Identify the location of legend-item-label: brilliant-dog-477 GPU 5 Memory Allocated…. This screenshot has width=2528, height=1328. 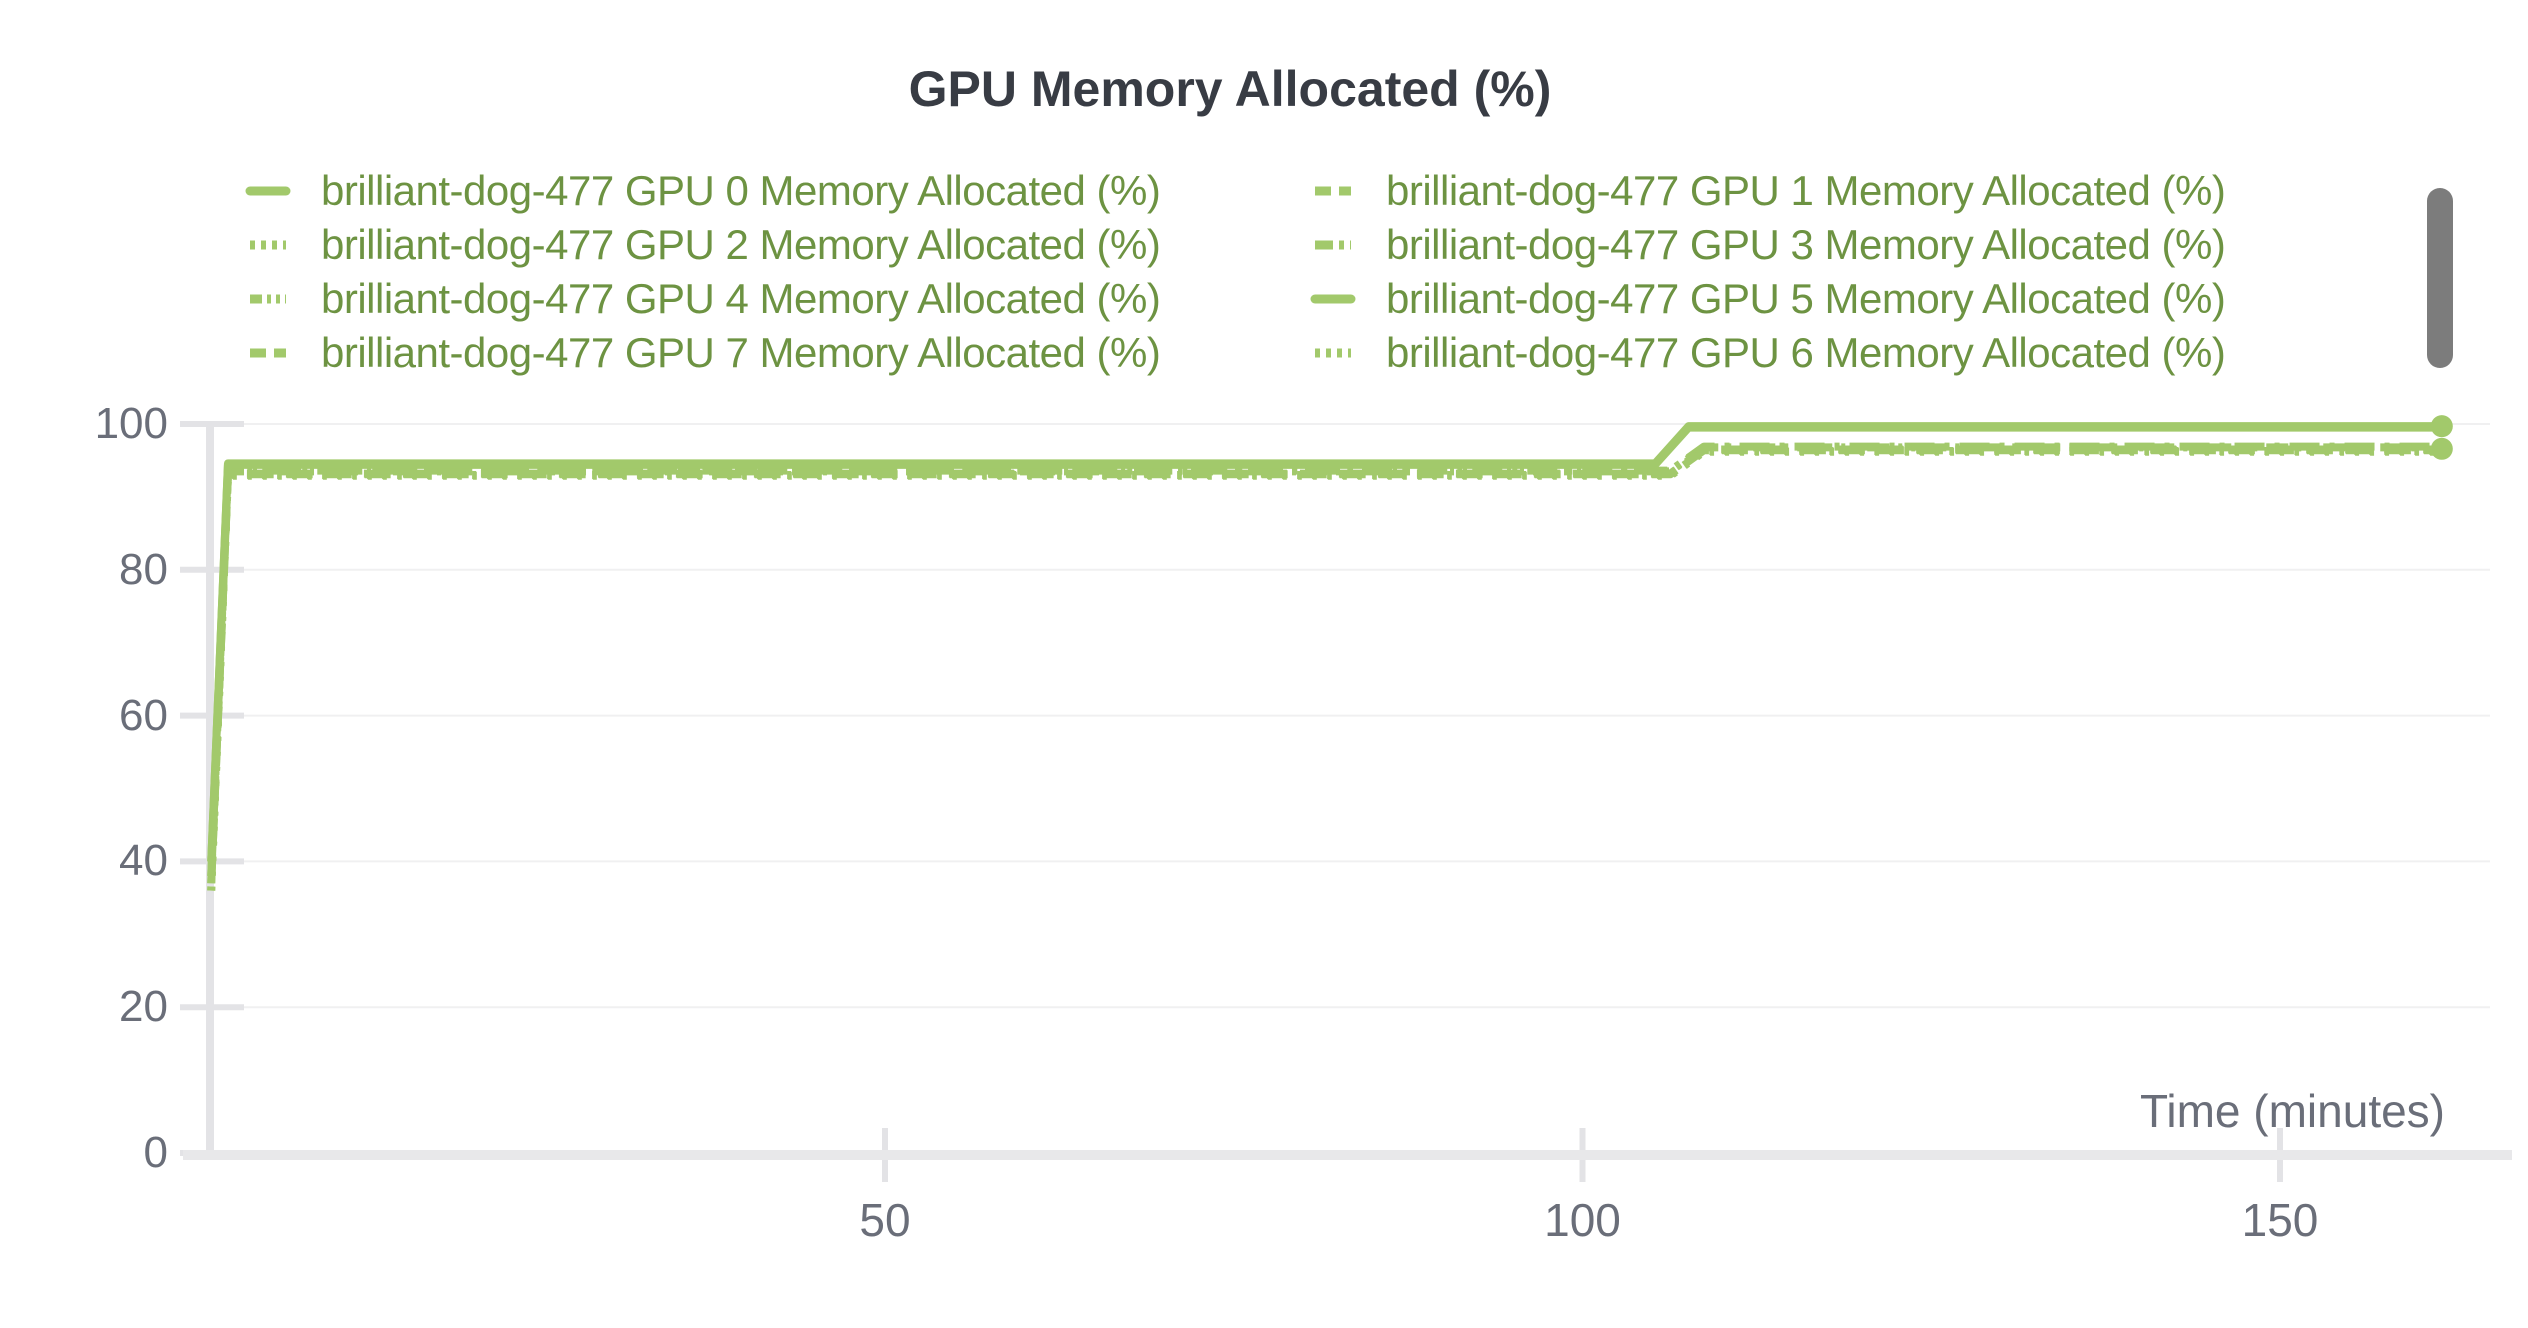
(1806, 298).